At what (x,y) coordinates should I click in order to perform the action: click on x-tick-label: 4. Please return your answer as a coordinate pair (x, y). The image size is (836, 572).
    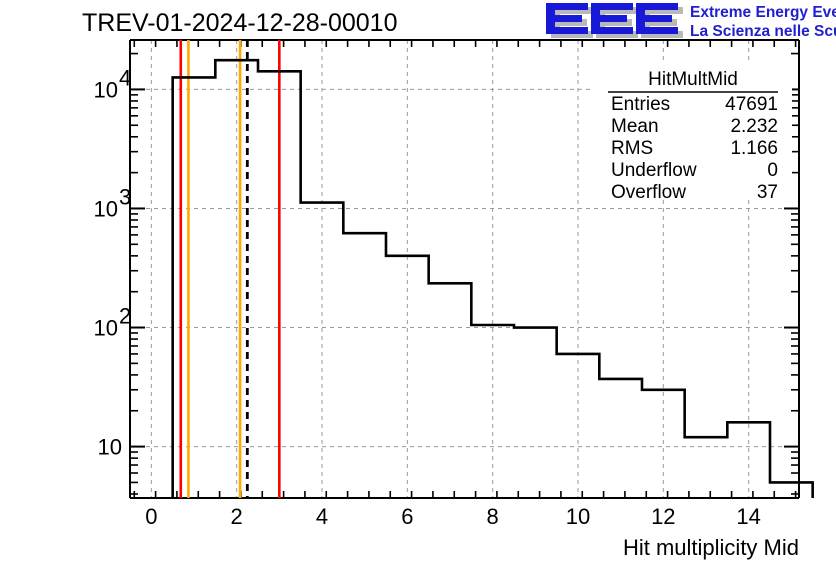
    Looking at the image, I should click on (322, 516).